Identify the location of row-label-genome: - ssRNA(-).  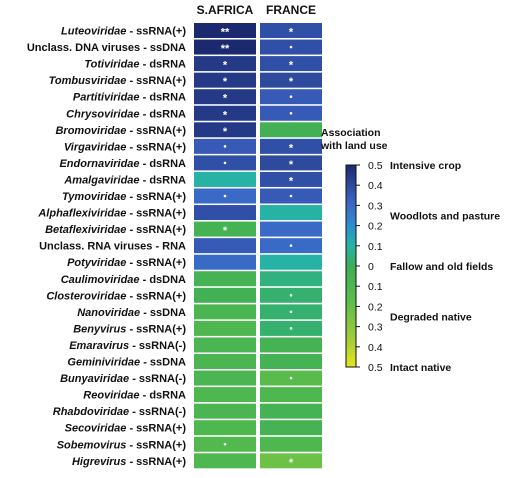
(157, 346).